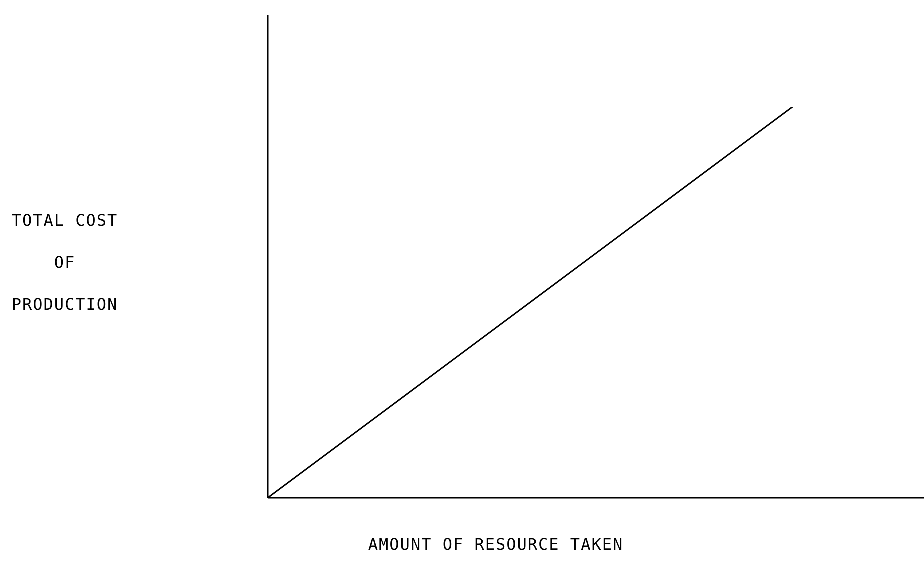  I want to click on x-axis-title: AMOUNT OF RESOURCE TAKEN, so click(496, 544).